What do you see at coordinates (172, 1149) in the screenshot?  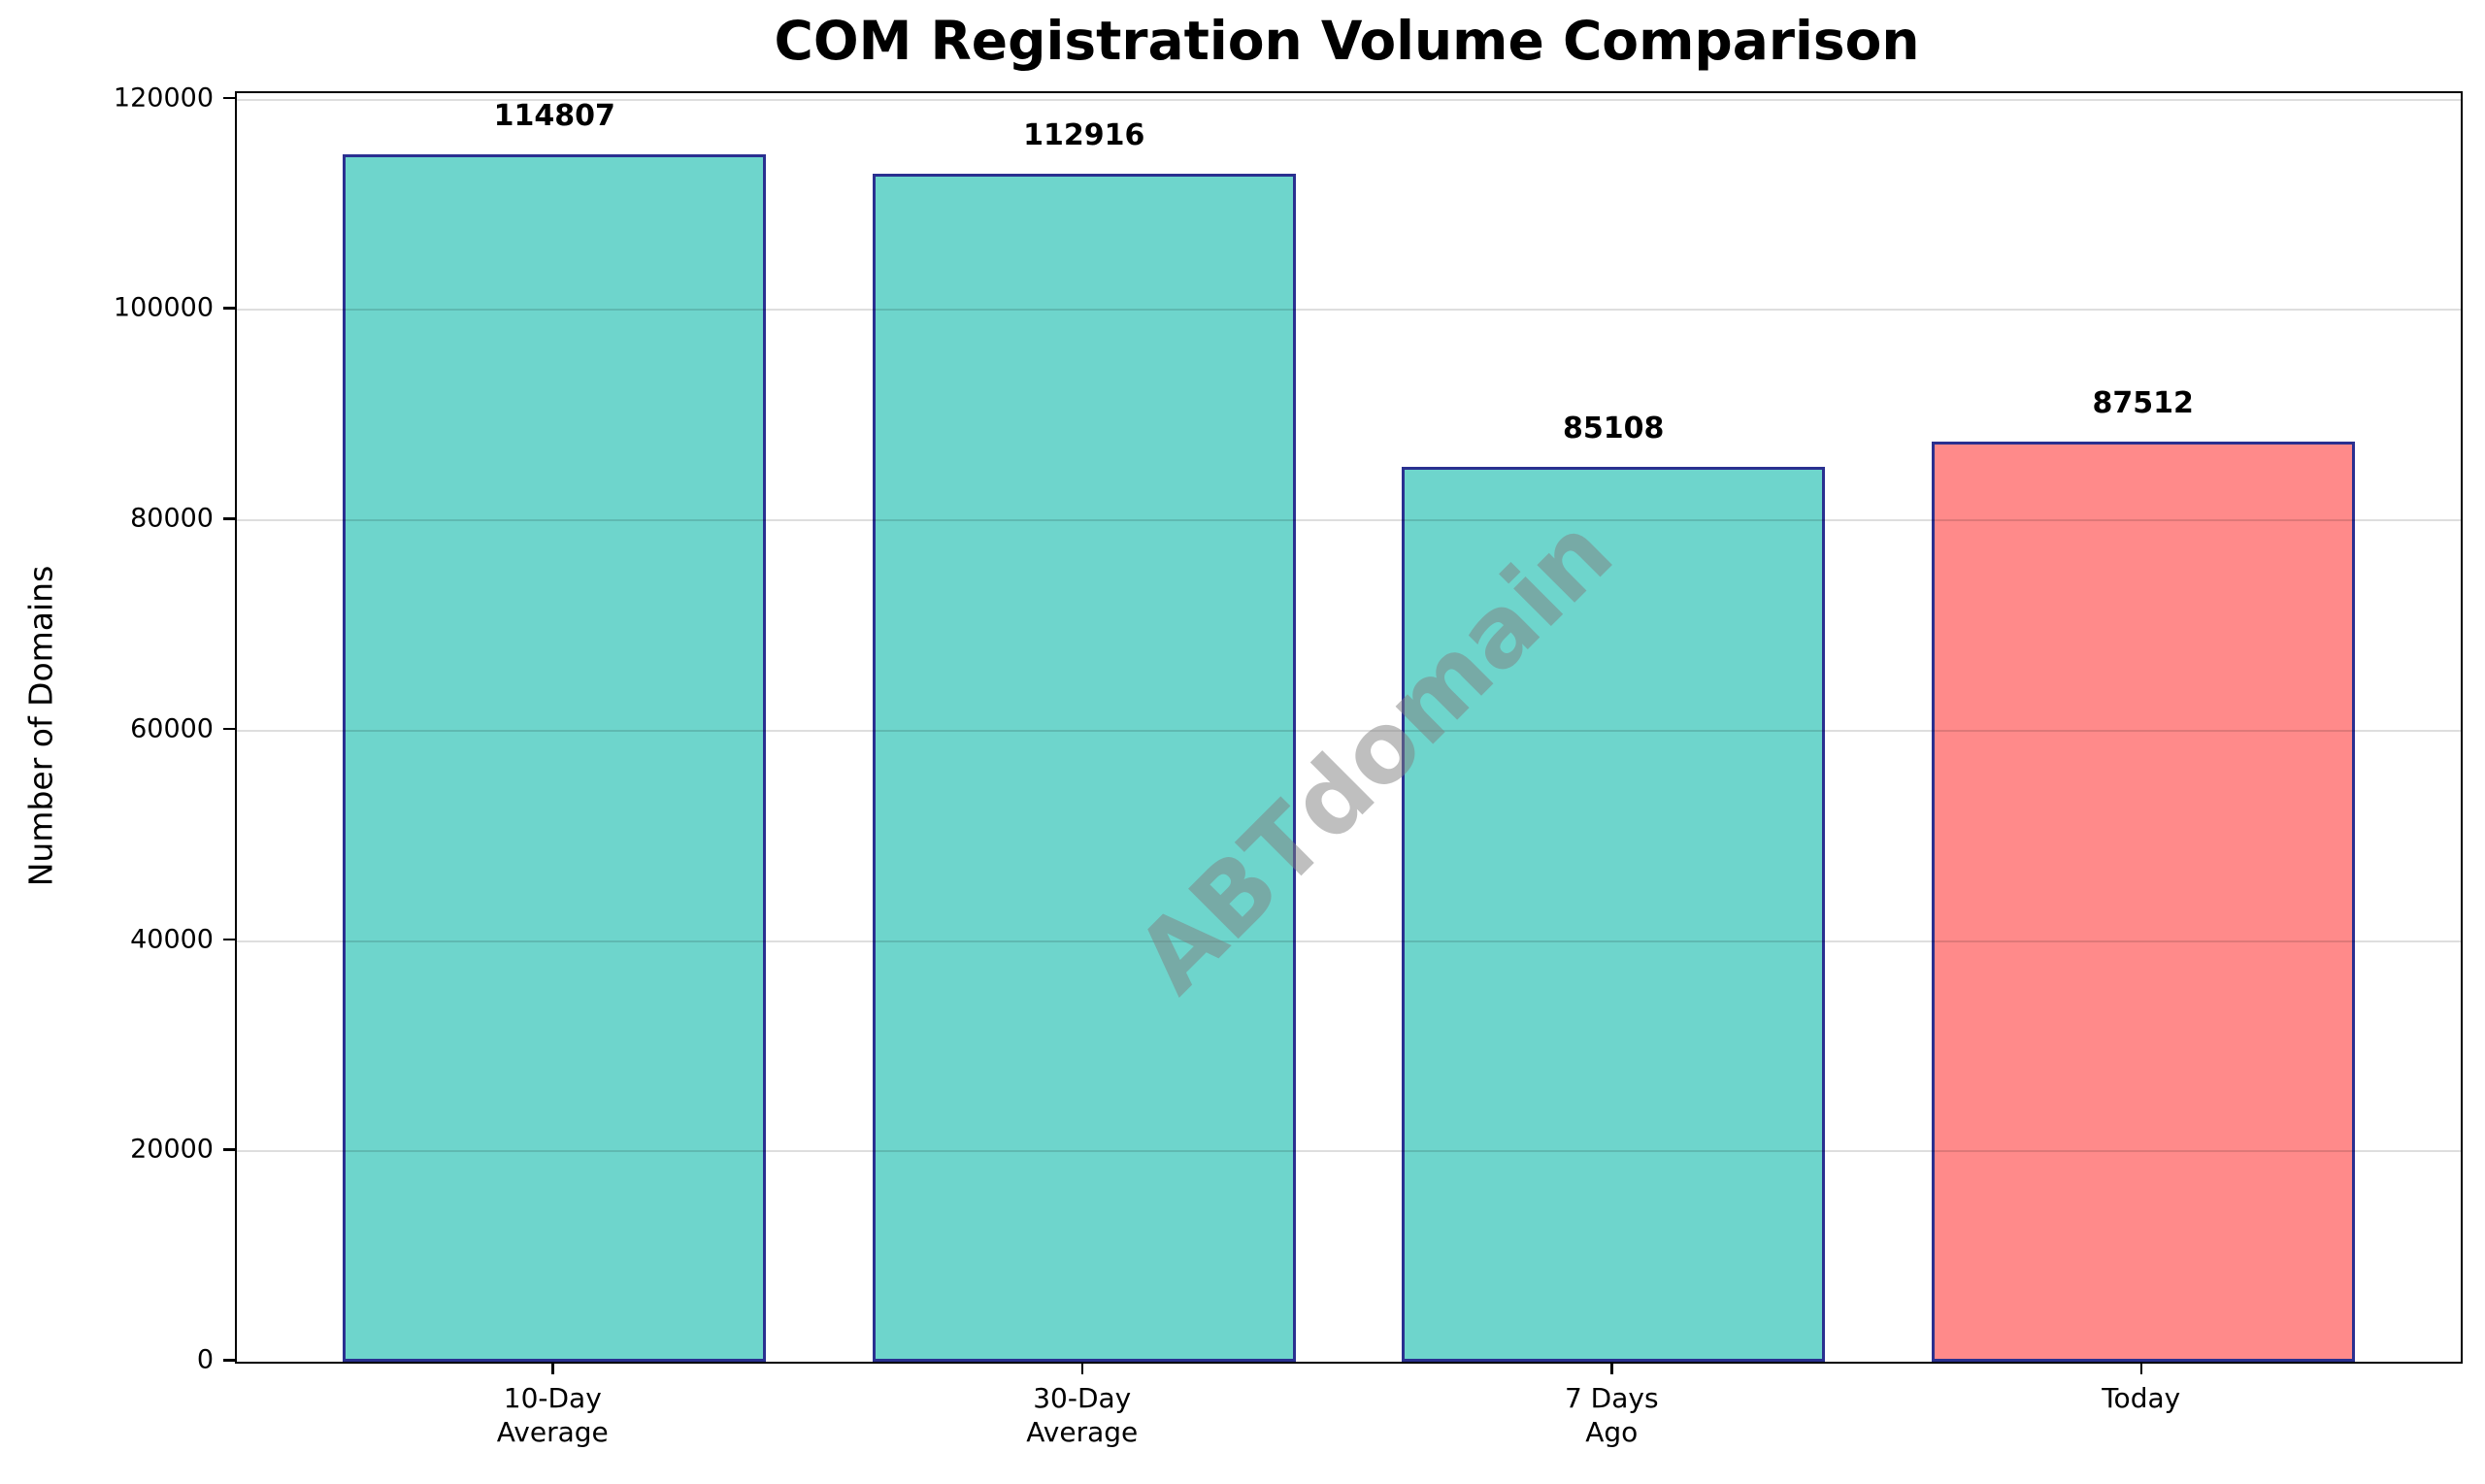 I see `y-tick-label-20000: 20000` at bounding box center [172, 1149].